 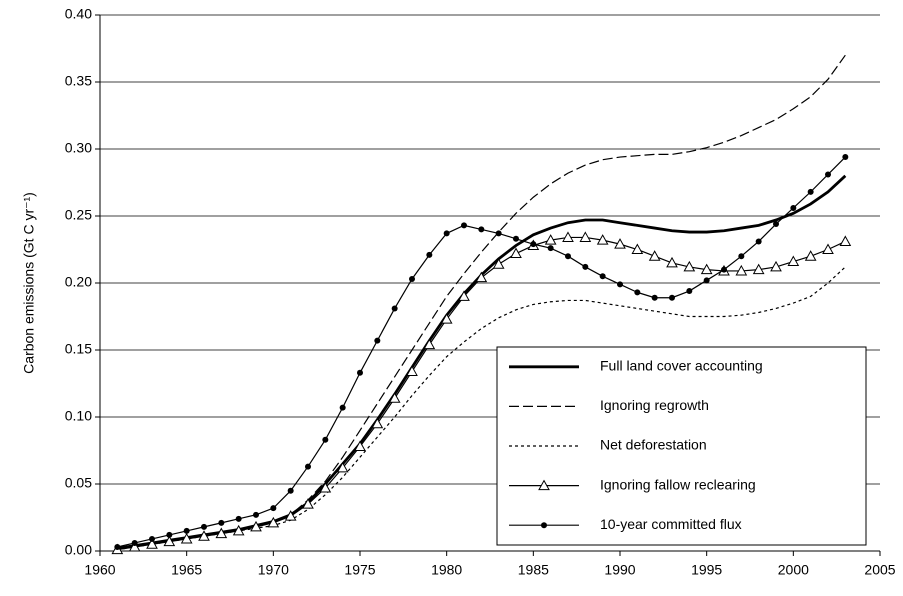 I want to click on x-tick-label: 1965, so click(x=186, y=570).